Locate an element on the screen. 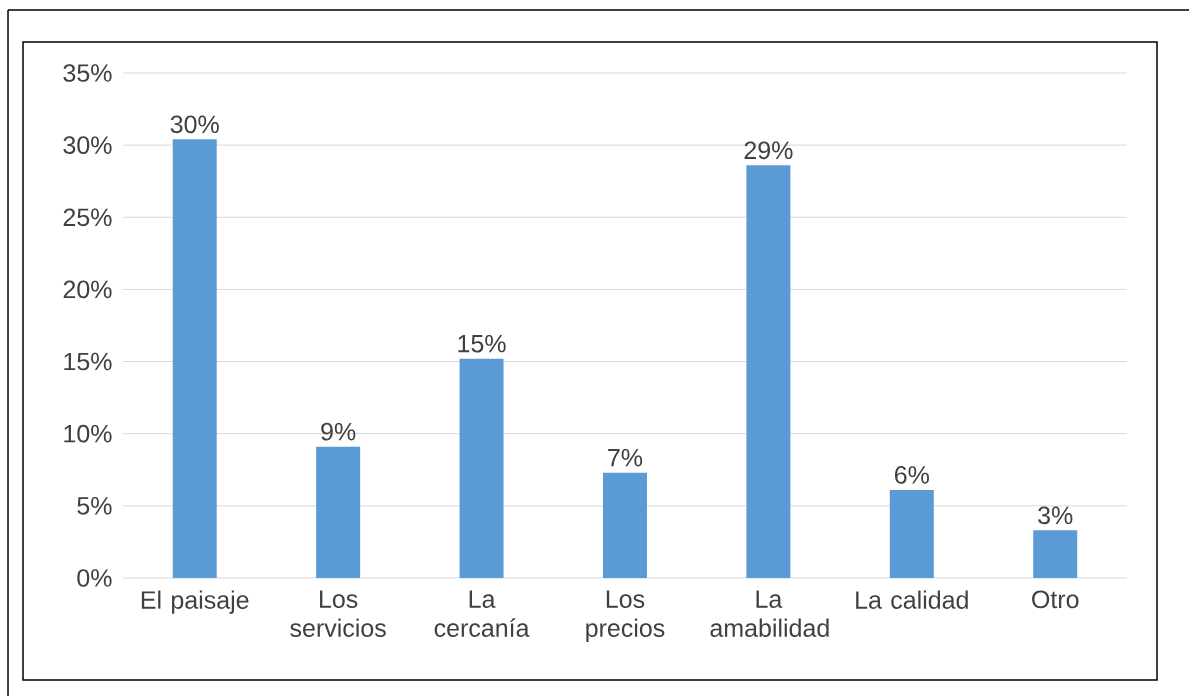 This screenshot has width=1189, height=696. y-tick-label: 15% is located at coordinates (88, 361).